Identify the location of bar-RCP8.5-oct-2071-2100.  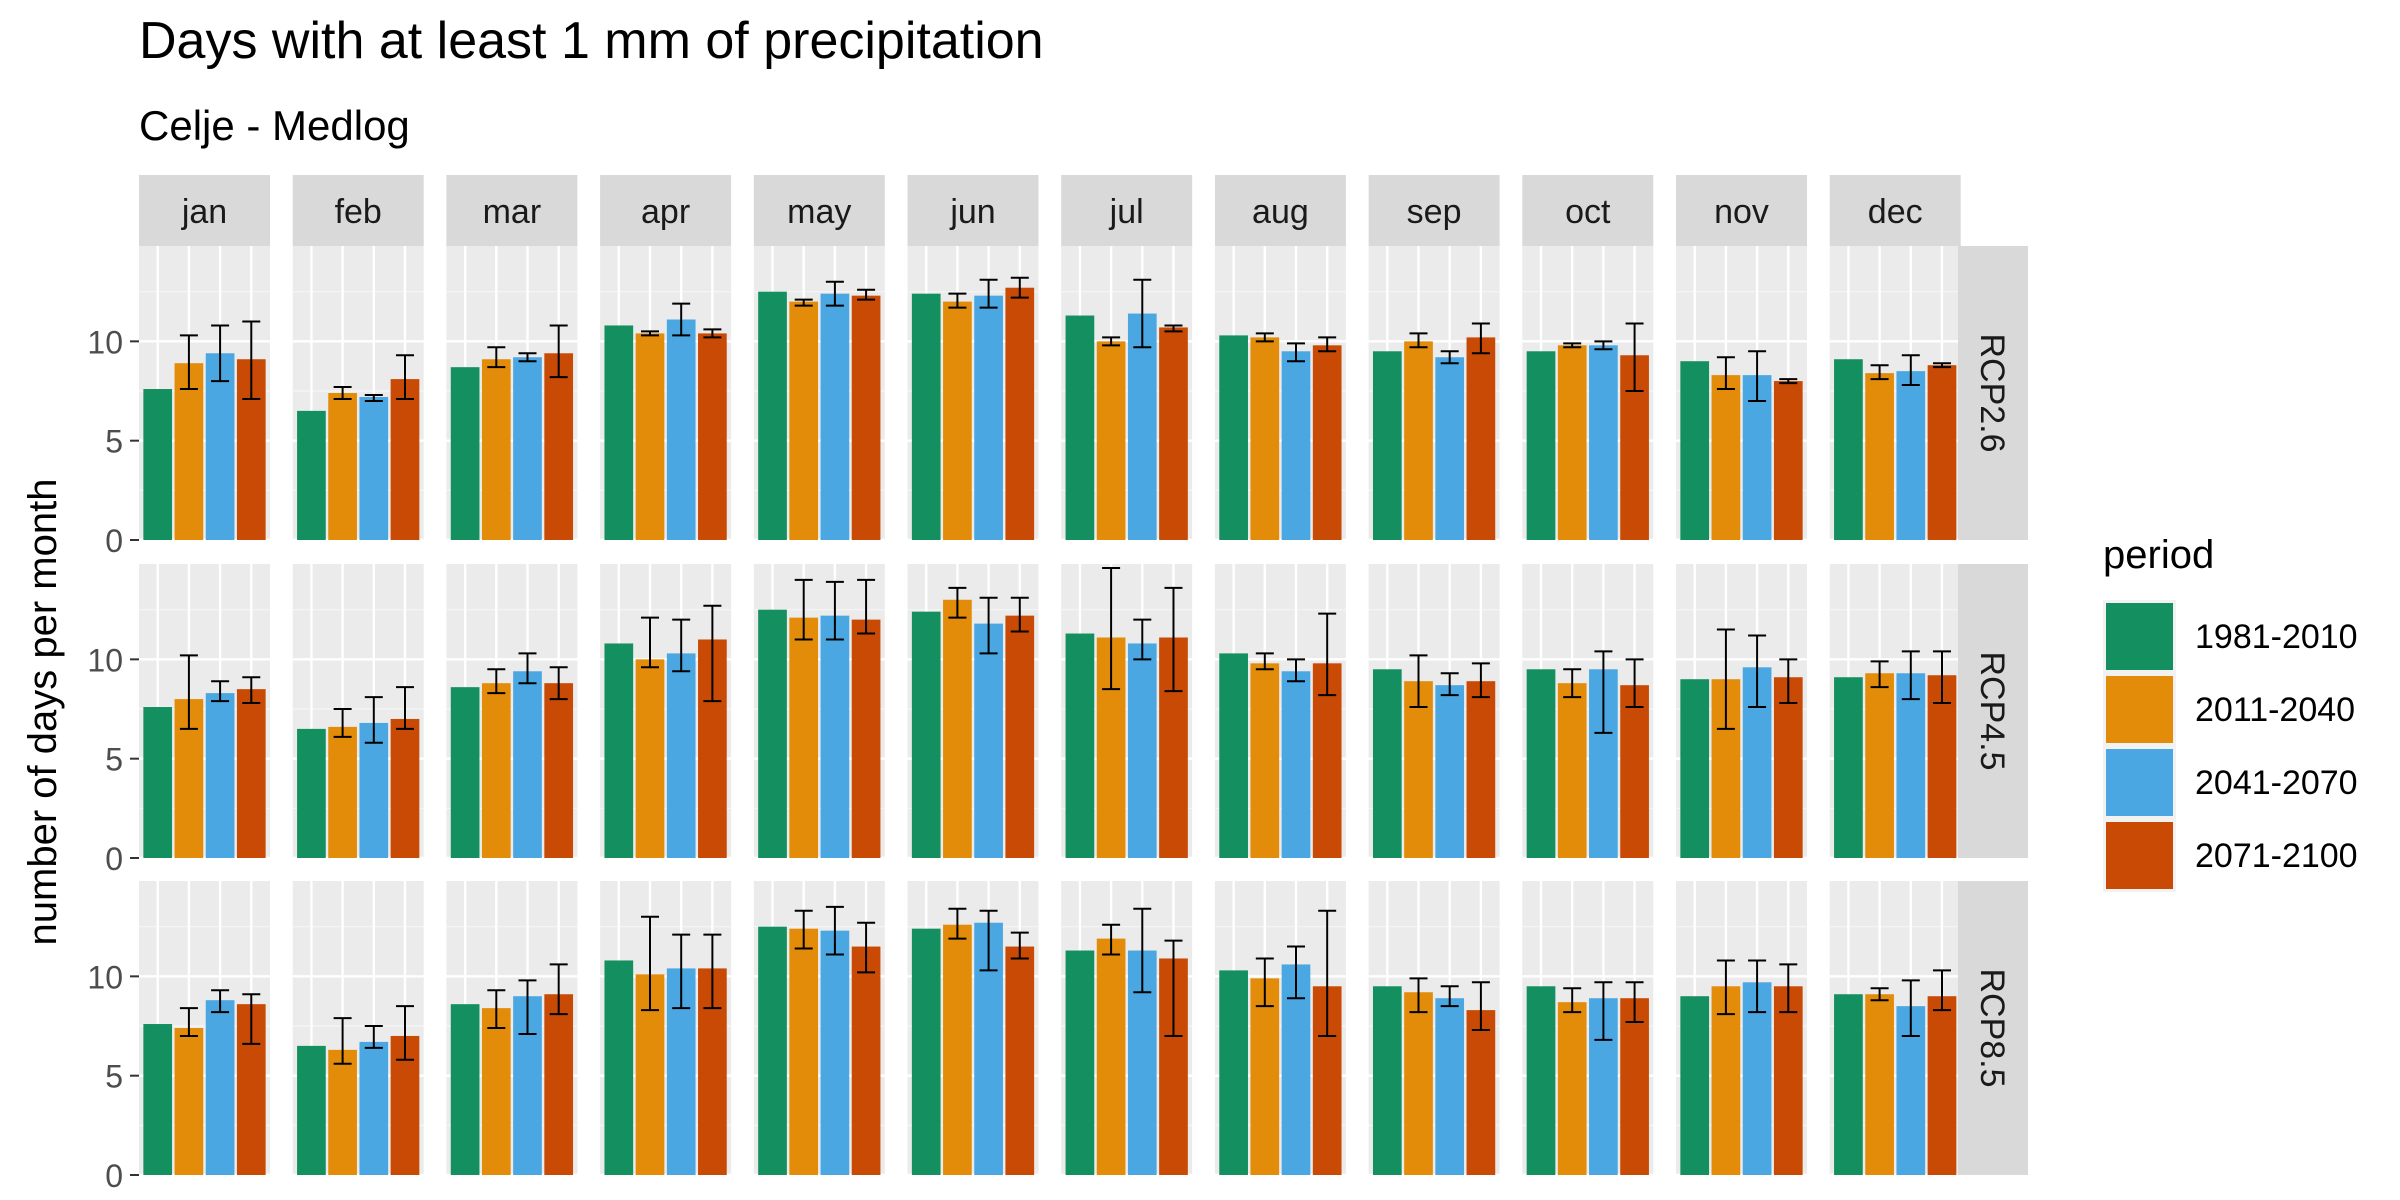
(1634, 1086).